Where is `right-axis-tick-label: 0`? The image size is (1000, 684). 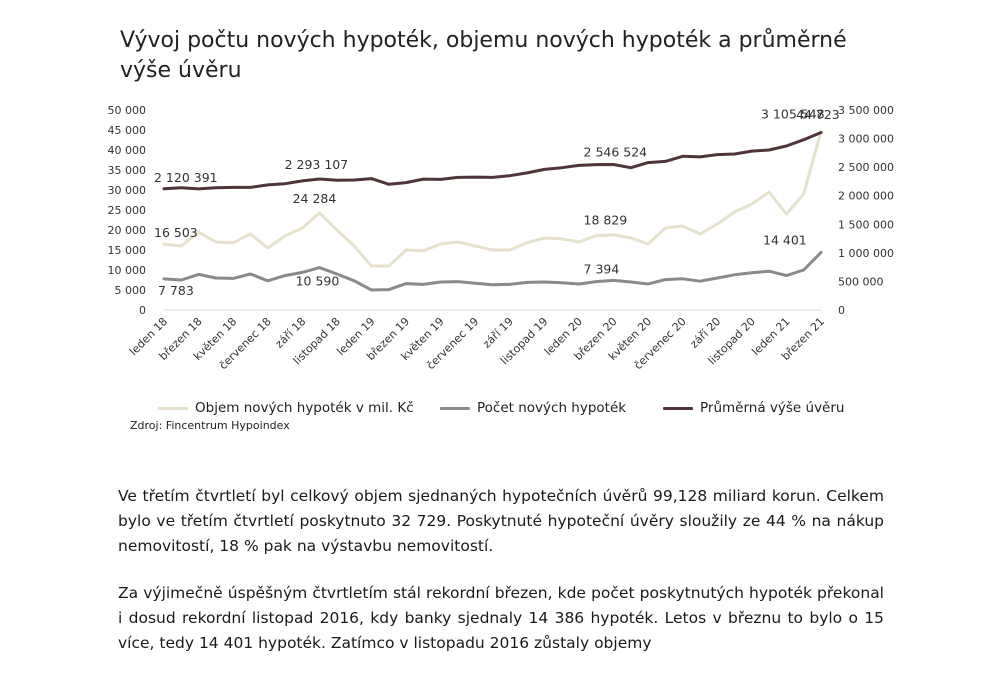
right-axis-tick-label: 0 is located at coordinates (841, 310).